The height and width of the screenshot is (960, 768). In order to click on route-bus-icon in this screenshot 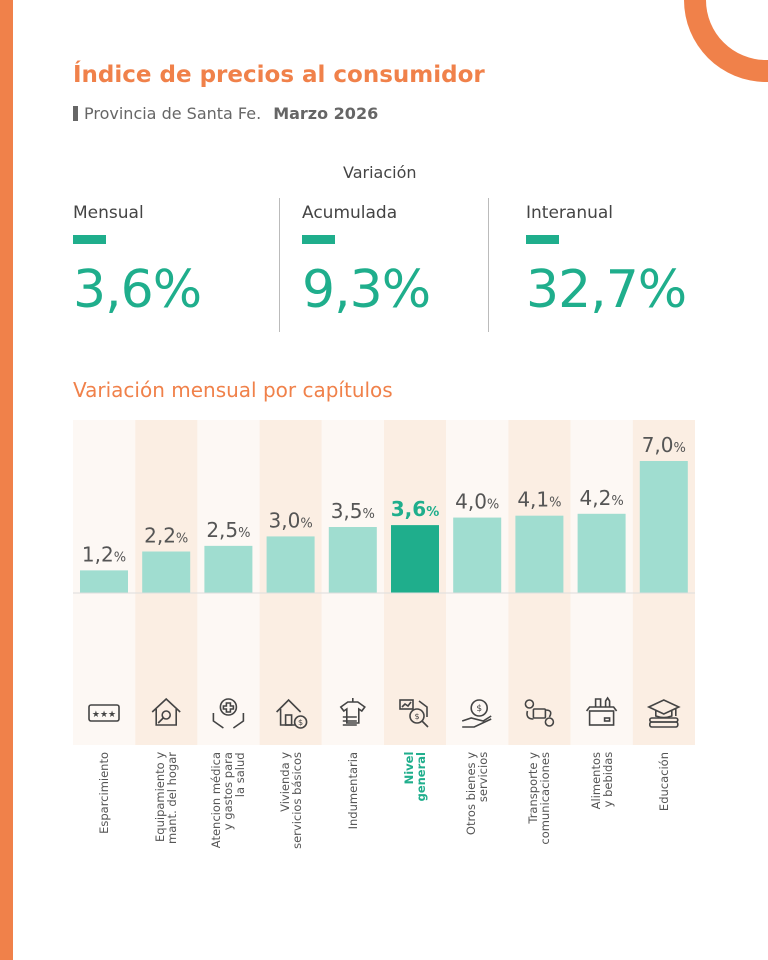, I will do `click(539, 713)`.